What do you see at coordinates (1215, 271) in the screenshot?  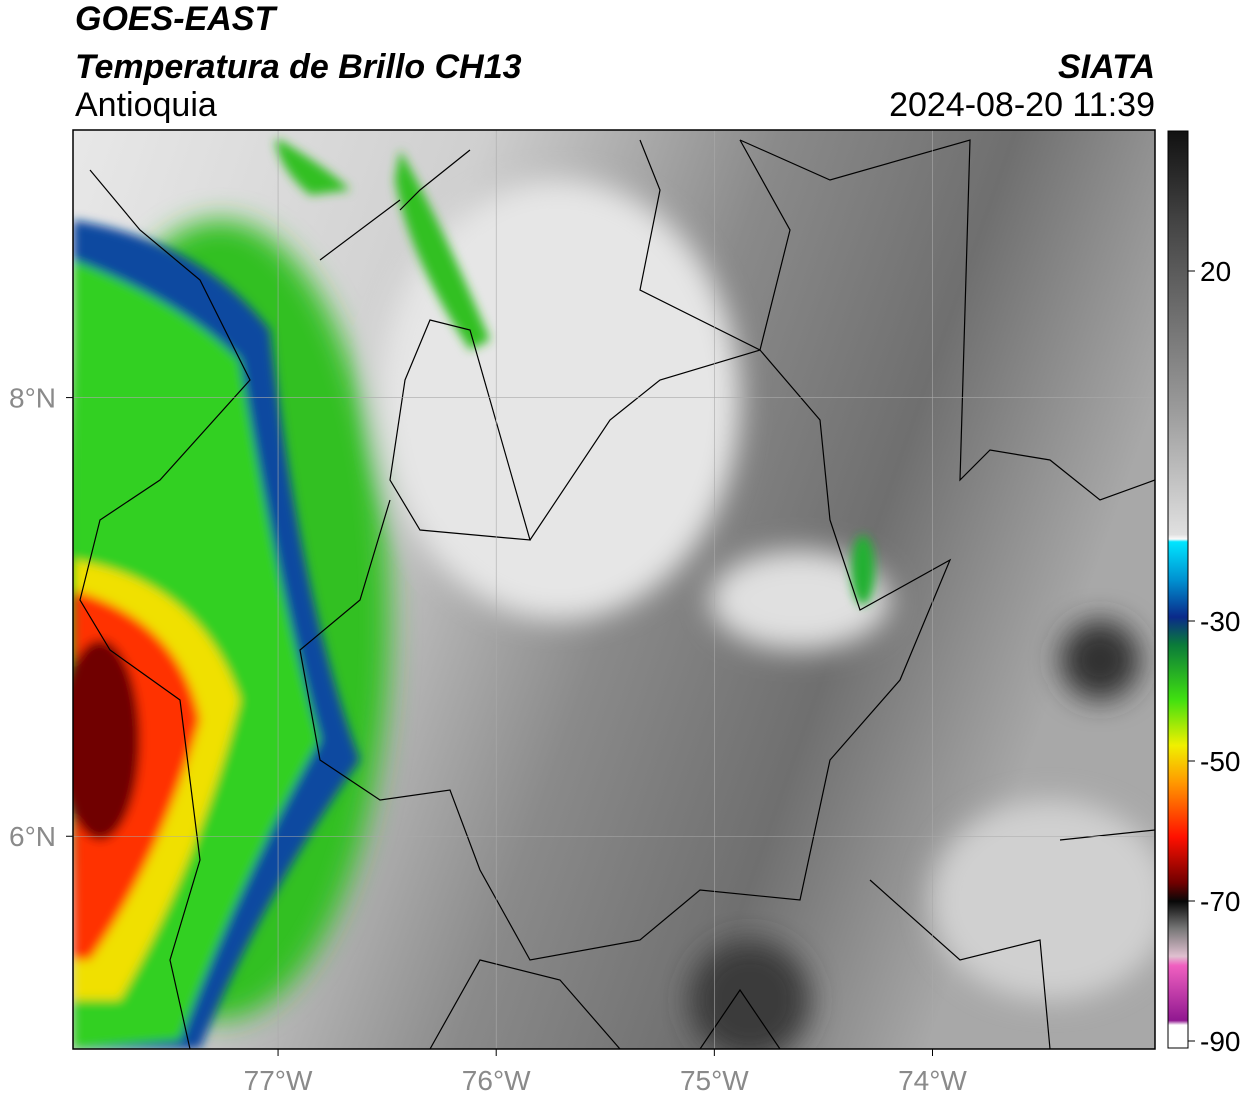 I see `colorbar-label: 20` at bounding box center [1215, 271].